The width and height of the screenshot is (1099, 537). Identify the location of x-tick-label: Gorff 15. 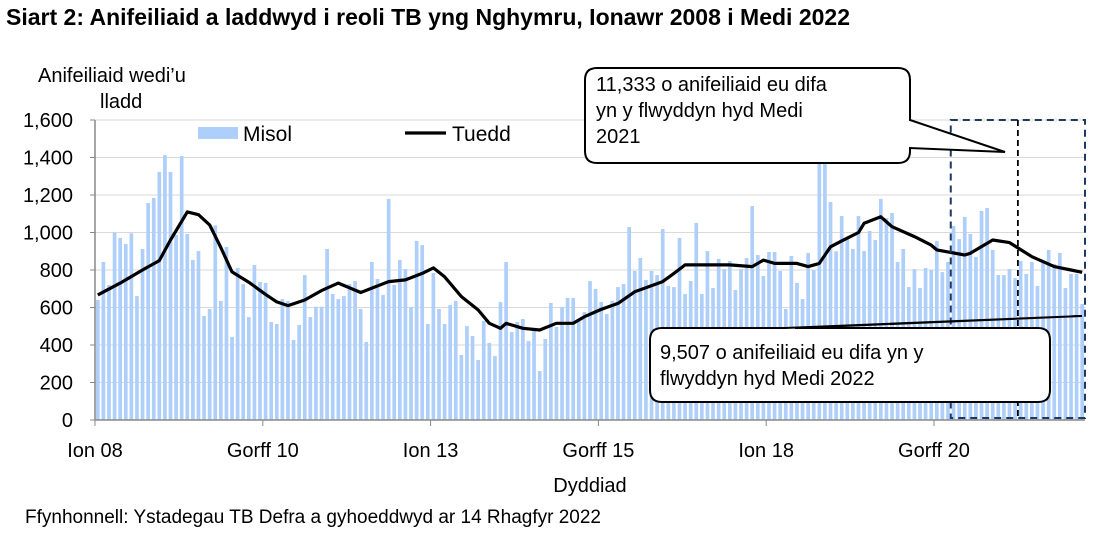
(598, 451).